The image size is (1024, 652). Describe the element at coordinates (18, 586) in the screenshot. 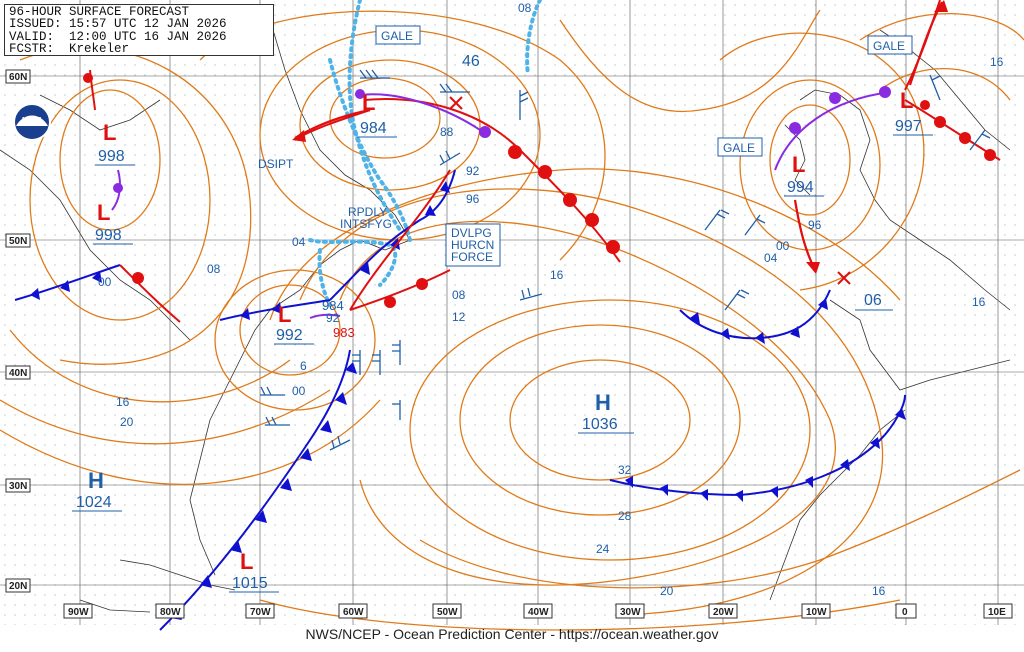

I see `svg-text: 20N` at that location.